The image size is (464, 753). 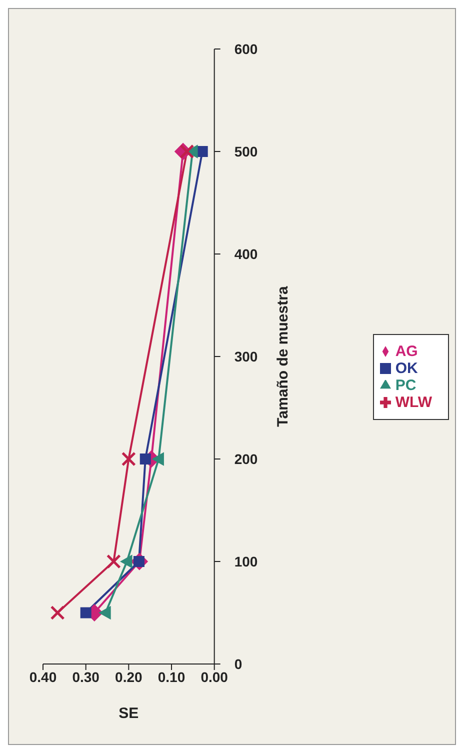 What do you see at coordinates (246, 48) in the screenshot?
I see `y-tick-label: 600` at bounding box center [246, 48].